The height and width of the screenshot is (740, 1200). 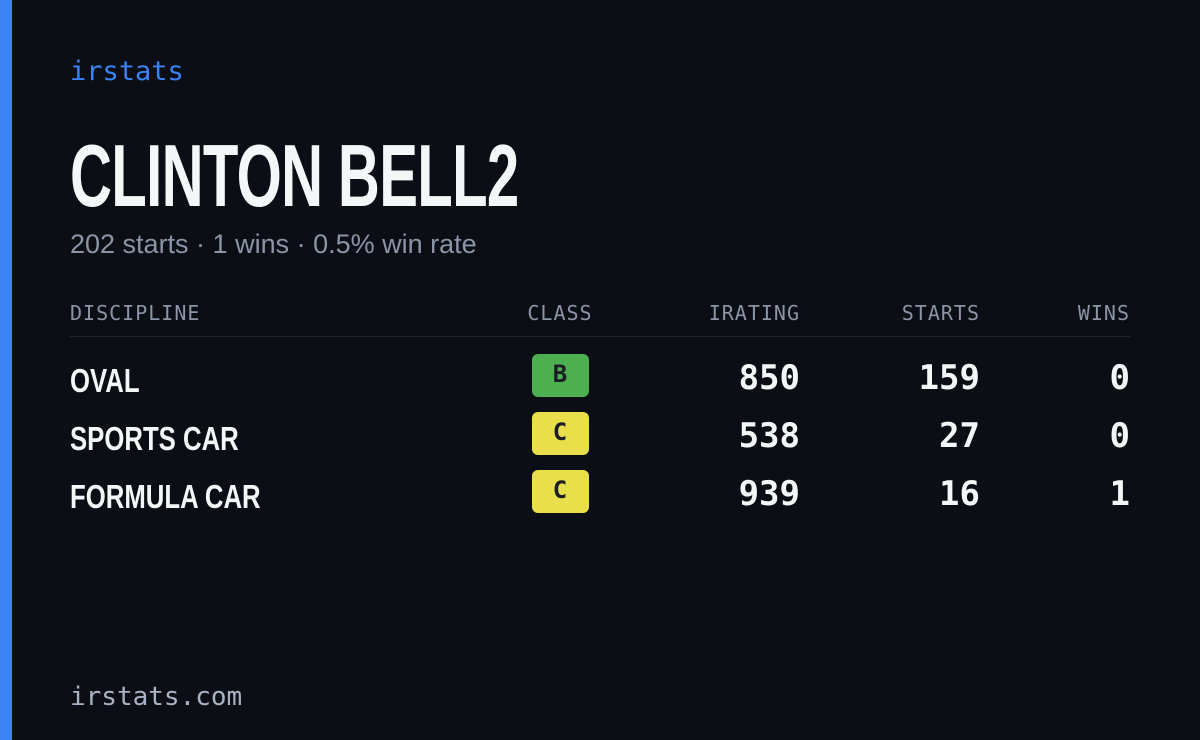 What do you see at coordinates (560, 313) in the screenshot?
I see `column-header: CLASS` at bounding box center [560, 313].